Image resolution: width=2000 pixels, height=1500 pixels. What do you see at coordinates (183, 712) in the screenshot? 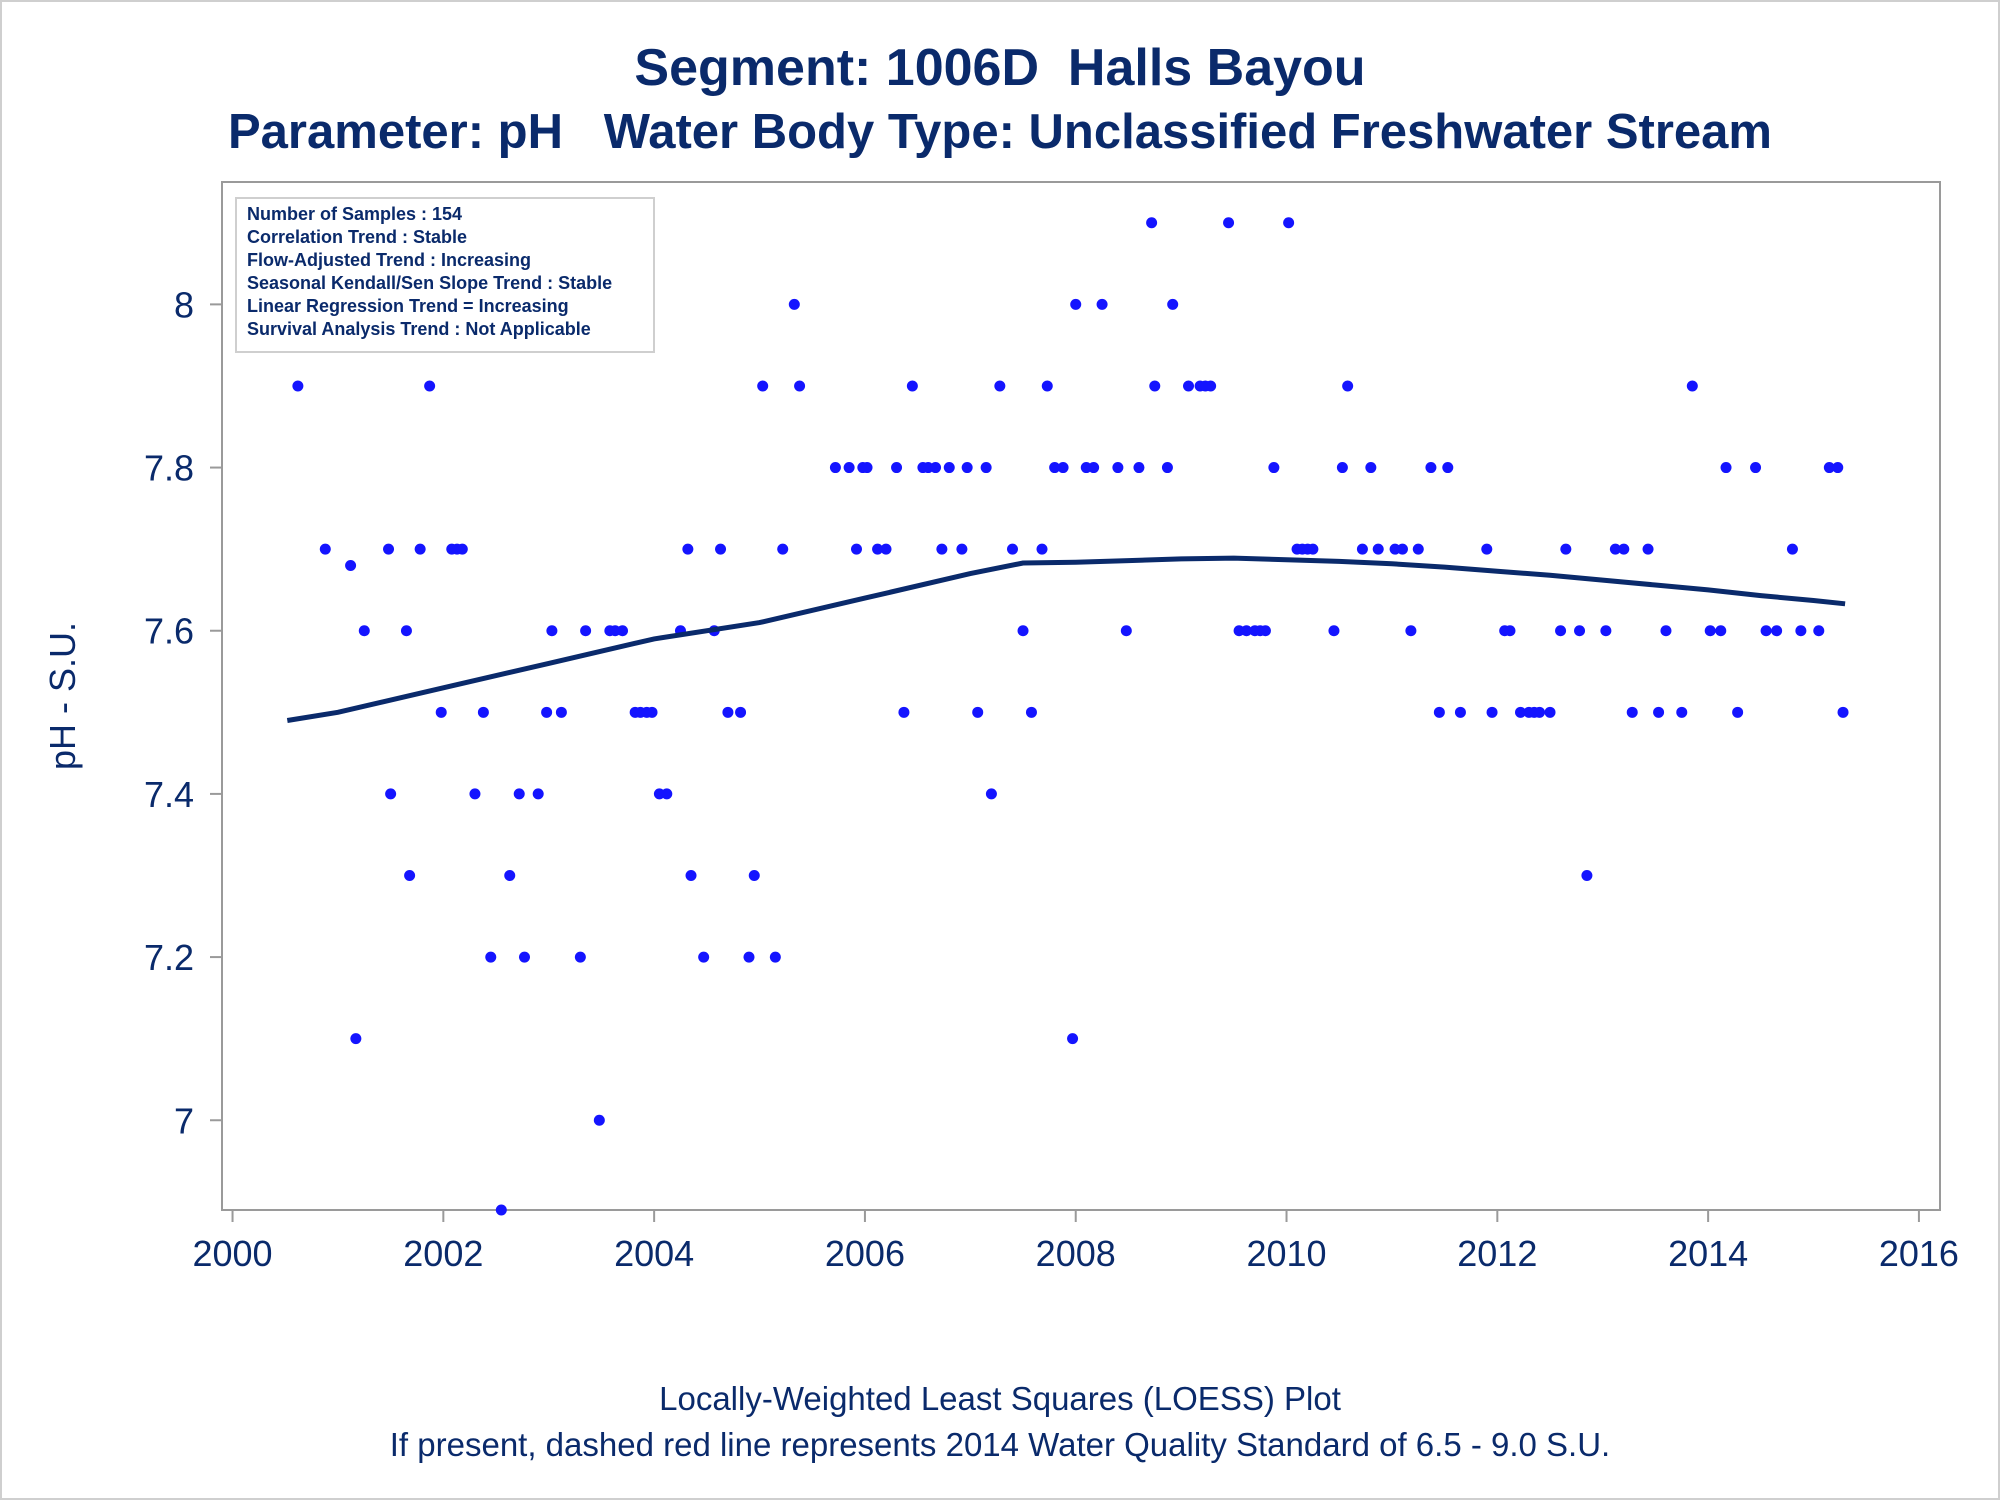
I see `y-axis: 7 7.2 7.4 7.6 7.8 8` at bounding box center [183, 712].